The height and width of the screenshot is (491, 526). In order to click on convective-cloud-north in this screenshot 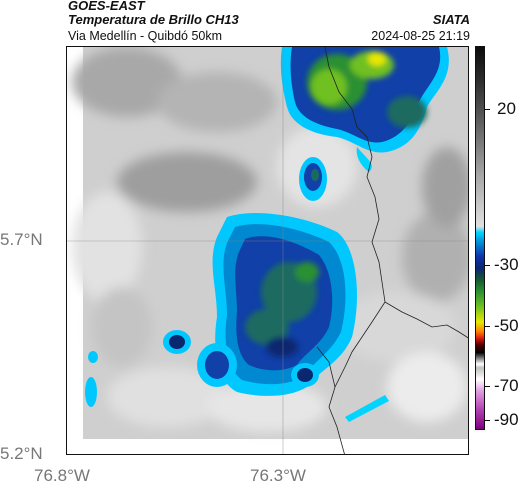, I will do `click(364, 100)`.